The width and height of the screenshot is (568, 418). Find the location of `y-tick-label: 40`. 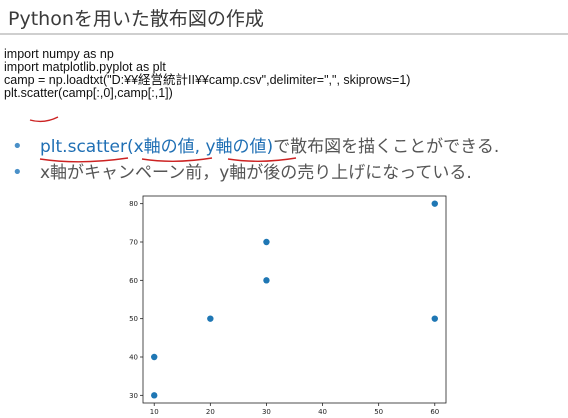

y-tick-label: 40 is located at coordinates (133, 358).